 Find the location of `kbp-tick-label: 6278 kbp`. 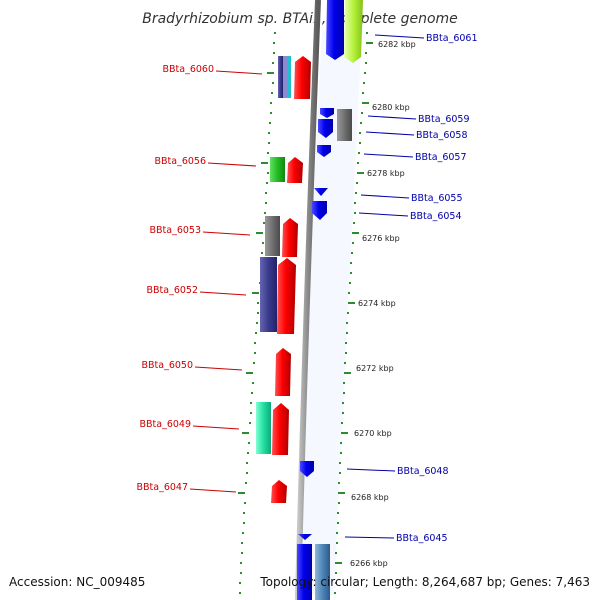

kbp-tick-label: 6278 kbp is located at coordinates (386, 173).